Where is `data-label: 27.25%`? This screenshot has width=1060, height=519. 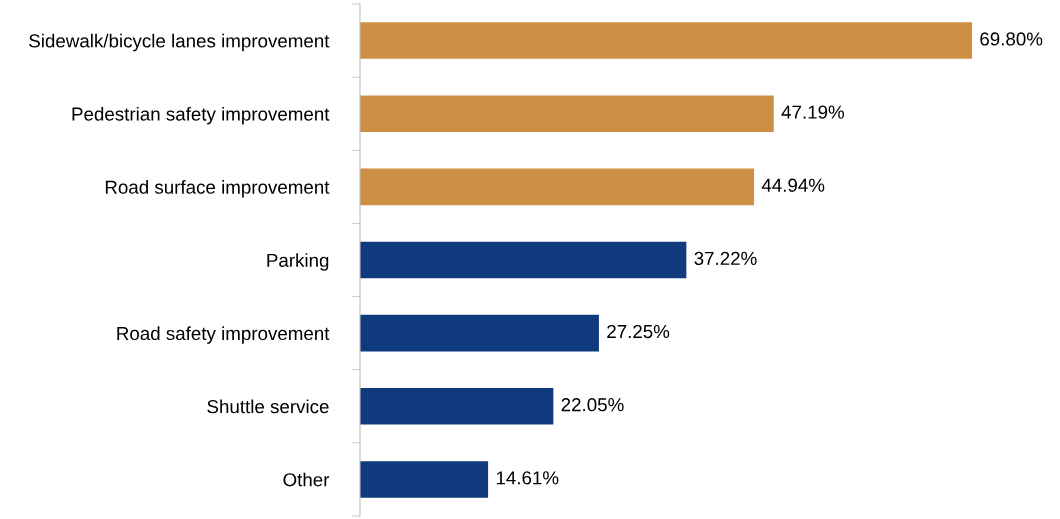 data-label: 27.25% is located at coordinates (638, 331).